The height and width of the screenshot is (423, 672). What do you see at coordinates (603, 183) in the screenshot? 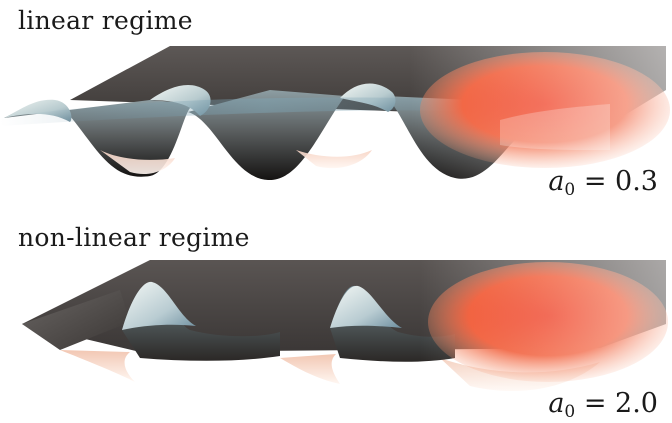
I see `param-a0-linear: a0 = 0.3` at bounding box center [603, 183].